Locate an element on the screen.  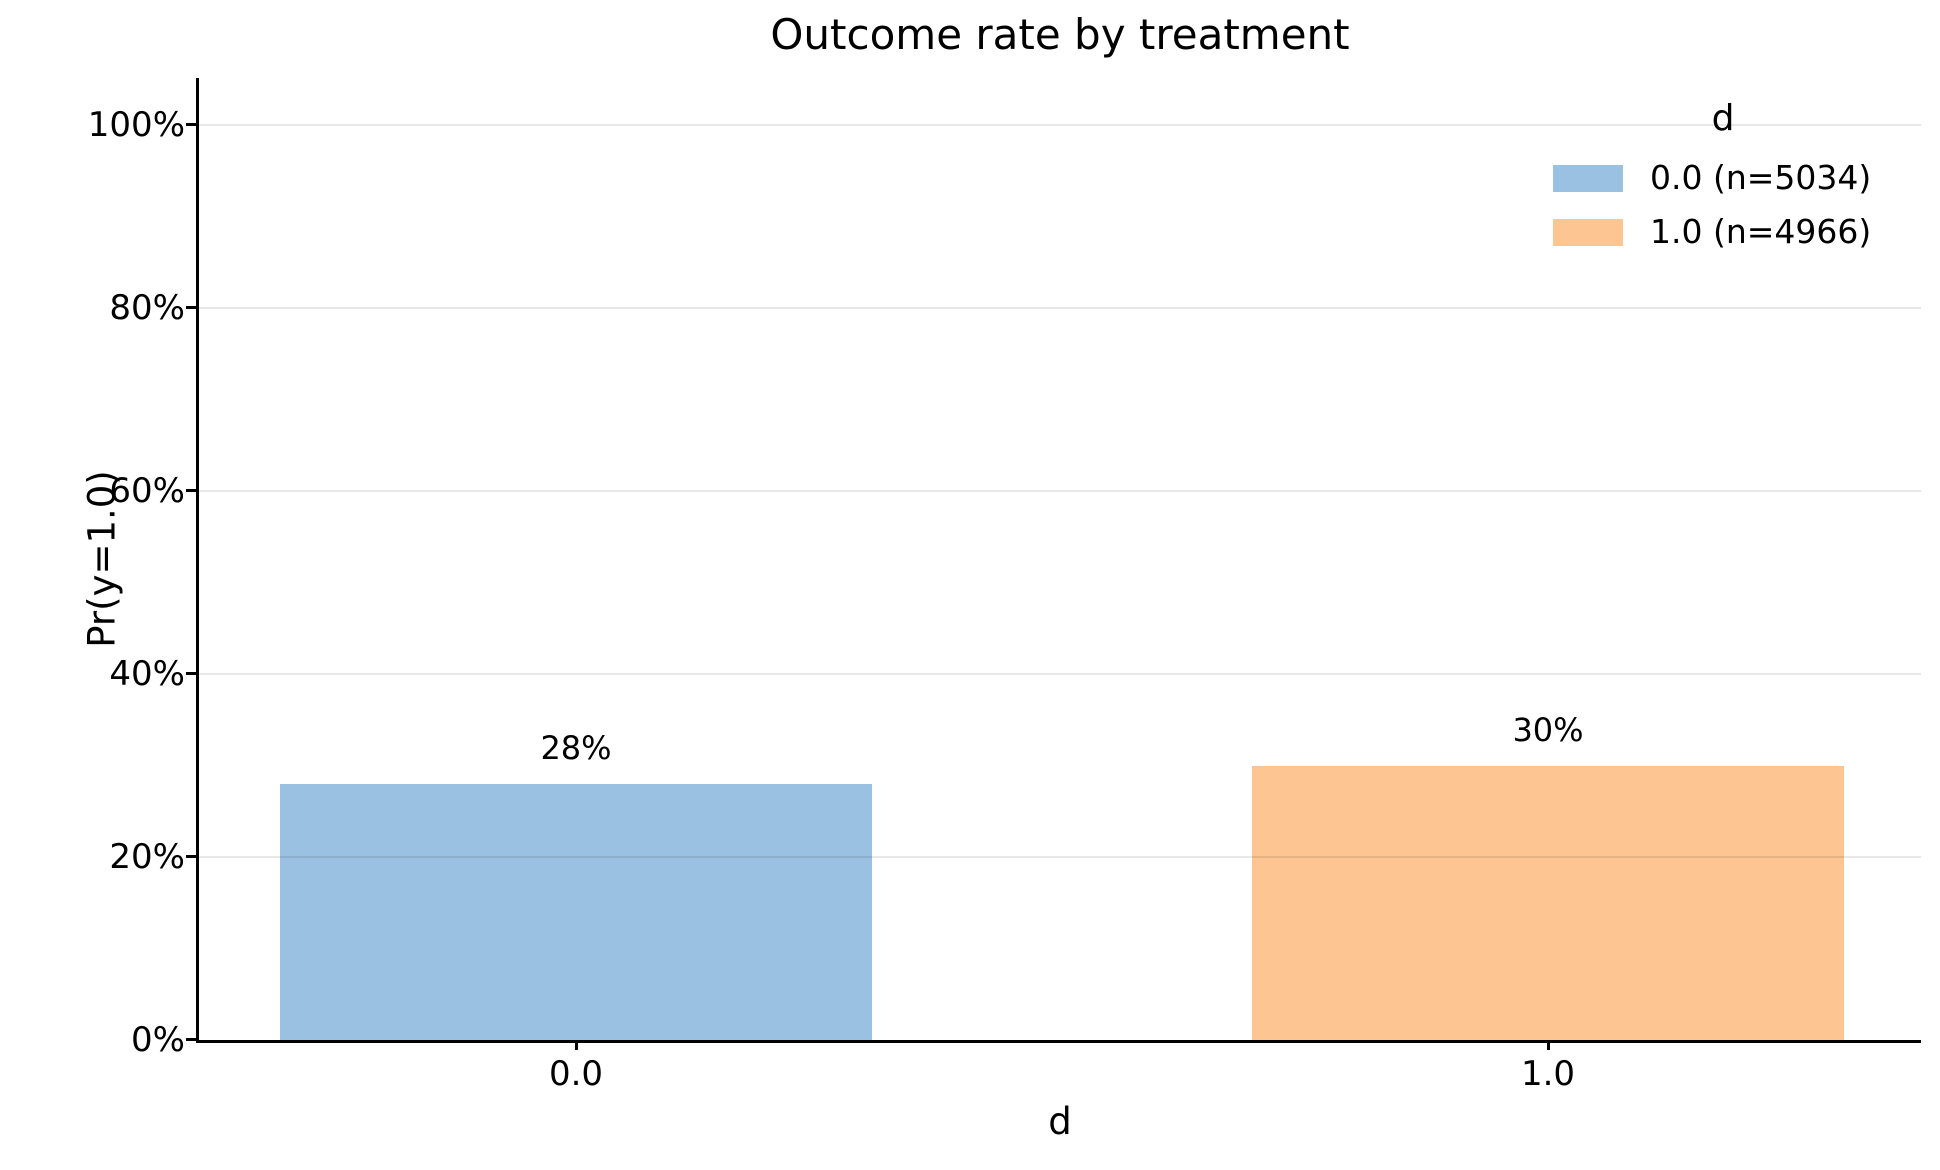
legend-title: d is located at coordinates (1723, 118).